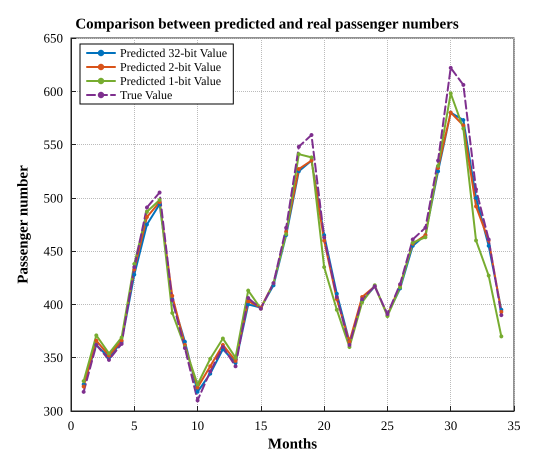  Describe the element at coordinates (293, 444) in the screenshot. I see `x-axis-title: Months` at that location.